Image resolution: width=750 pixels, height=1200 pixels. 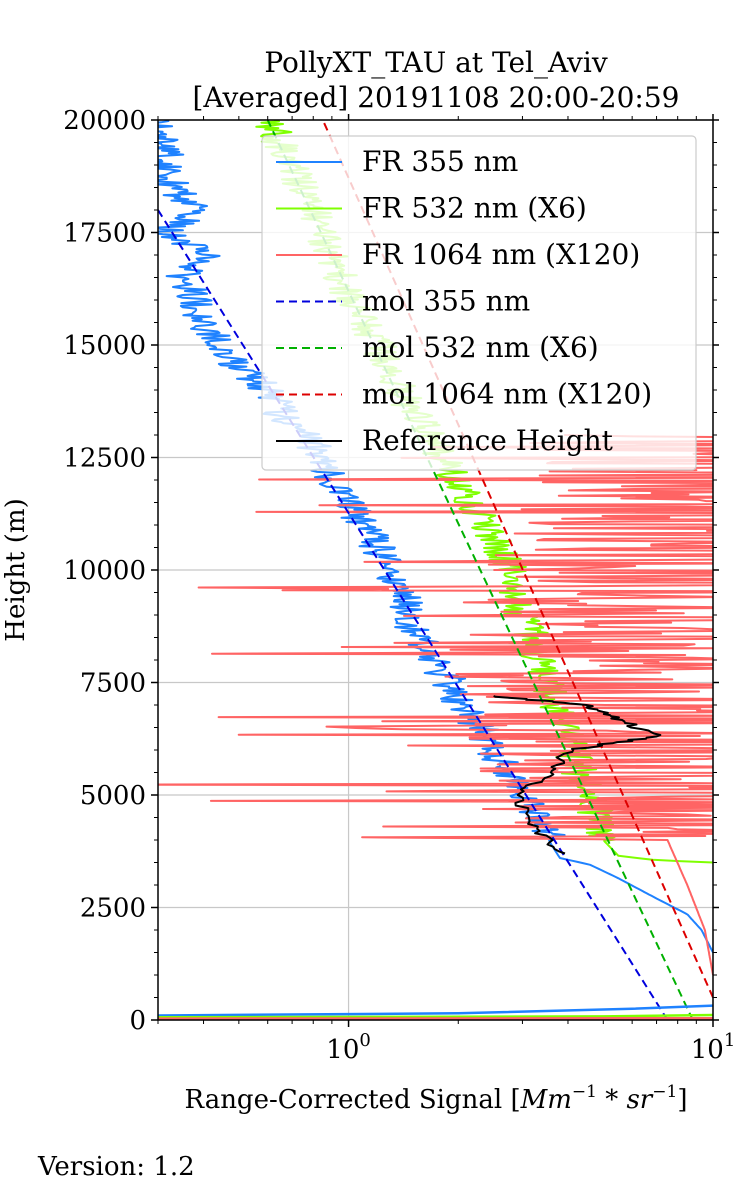 What do you see at coordinates (713, 1047) in the screenshot?
I see `x-tick-label: 10¹` at bounding box center [713, 1047].